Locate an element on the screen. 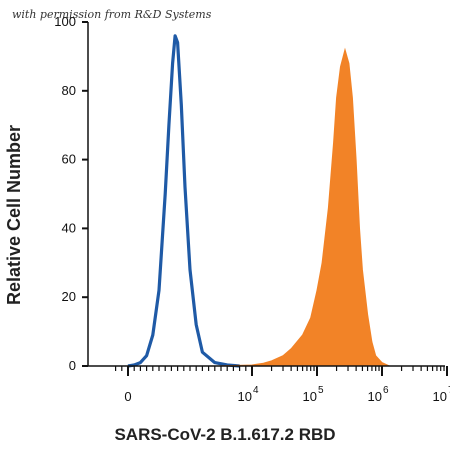 Image resolution: width=450 pixels, height=452 pixels. x-tick-exponent-4: 4 is located at coordinates (256, 390).